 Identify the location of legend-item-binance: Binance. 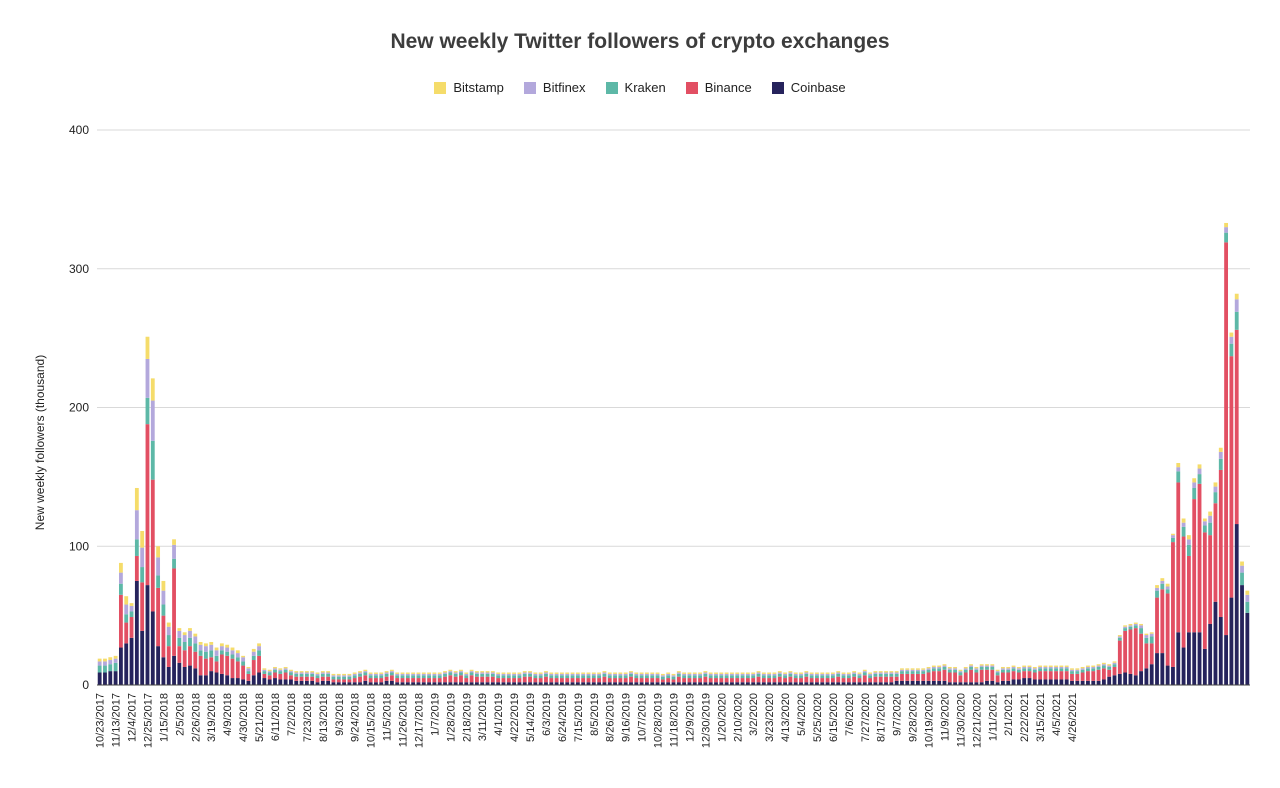
(718, 87).